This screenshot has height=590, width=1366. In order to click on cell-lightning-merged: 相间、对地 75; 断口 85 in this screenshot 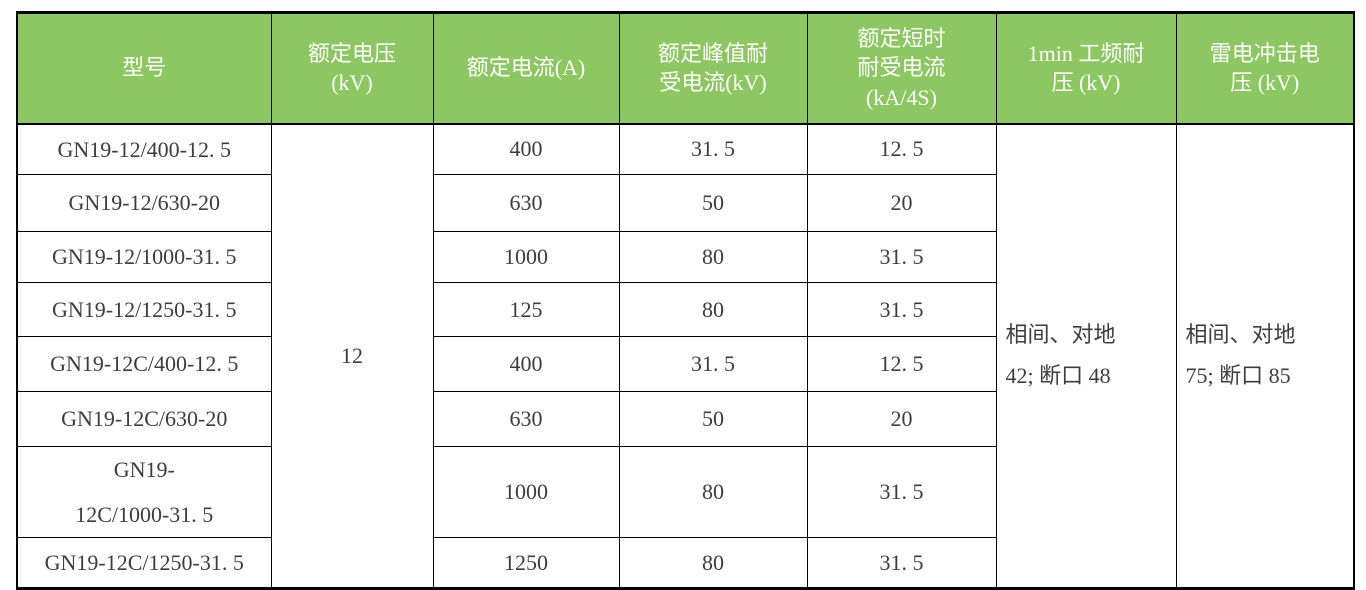, I will do `click(1265, 356)`.